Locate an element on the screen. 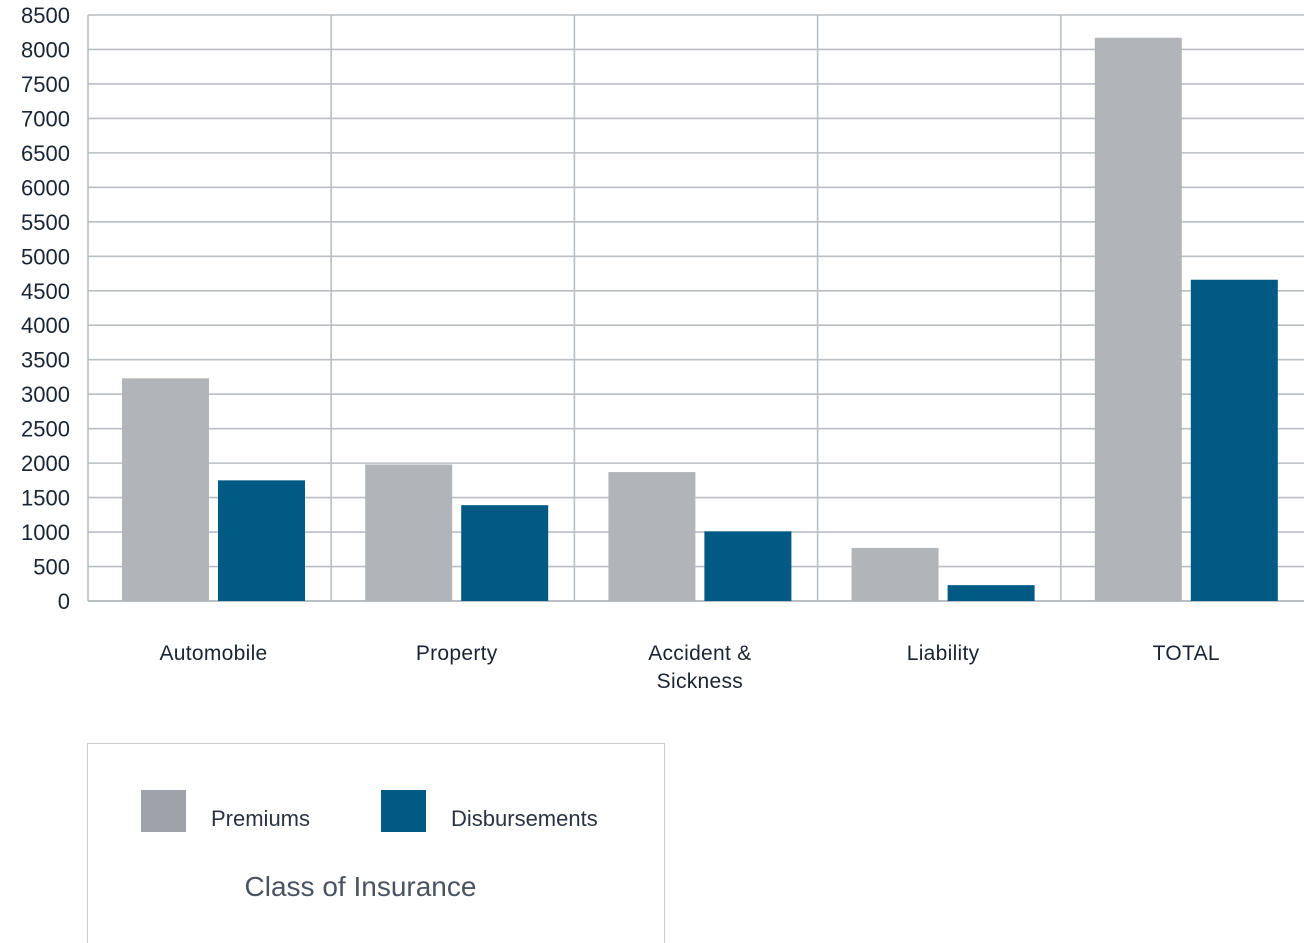 The width and height of the screenshot is (1304, 943). legend-swatch-premiums is located at coordinates (163, 811).